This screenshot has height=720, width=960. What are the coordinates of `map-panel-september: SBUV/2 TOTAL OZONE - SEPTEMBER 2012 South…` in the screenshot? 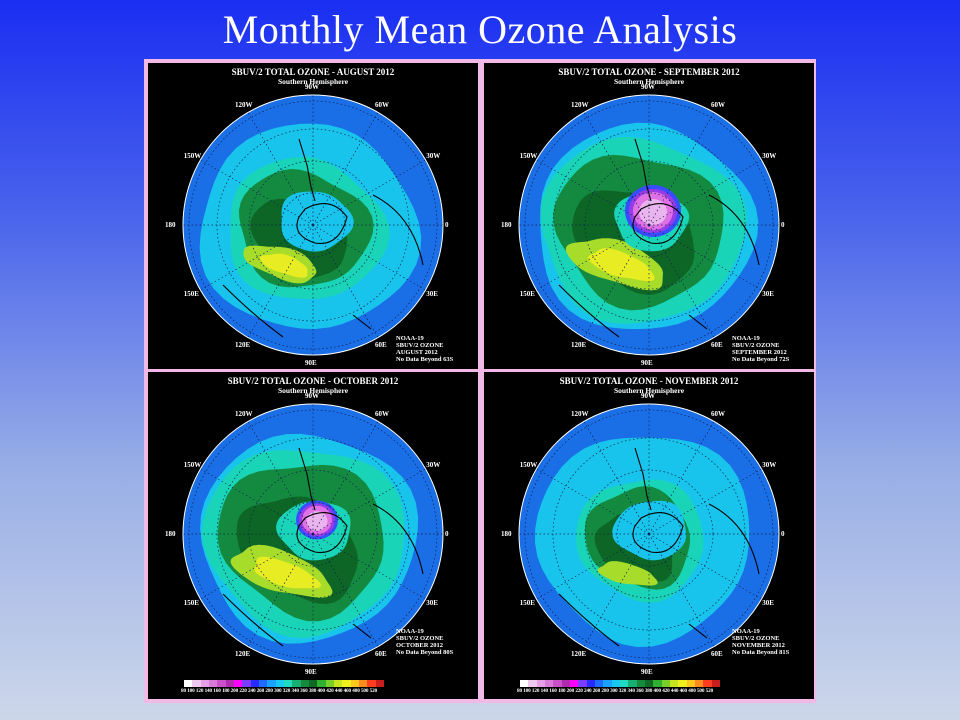 It's located at (649, 216).